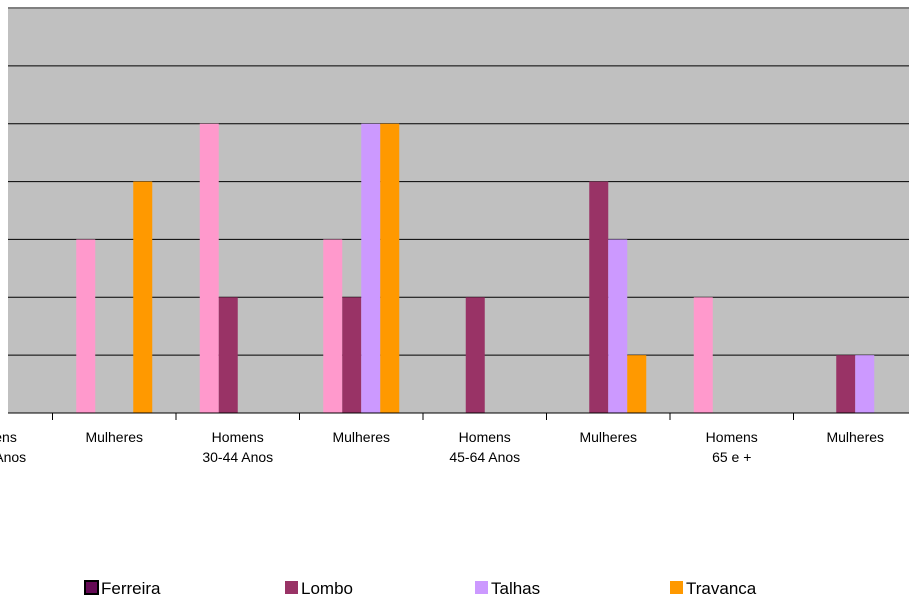  I want to click on legend-label: Travanca, so click(721, 588).